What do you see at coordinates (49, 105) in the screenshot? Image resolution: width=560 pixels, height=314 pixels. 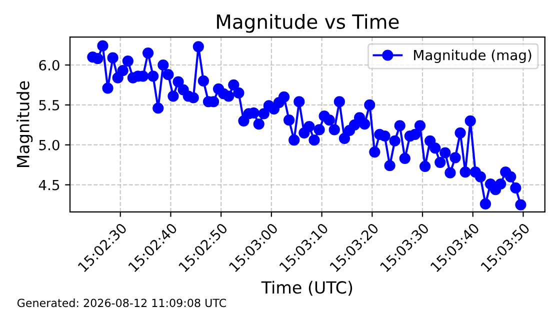 I see `y-tick-label: 5.5` at bounding box center [49, 105].